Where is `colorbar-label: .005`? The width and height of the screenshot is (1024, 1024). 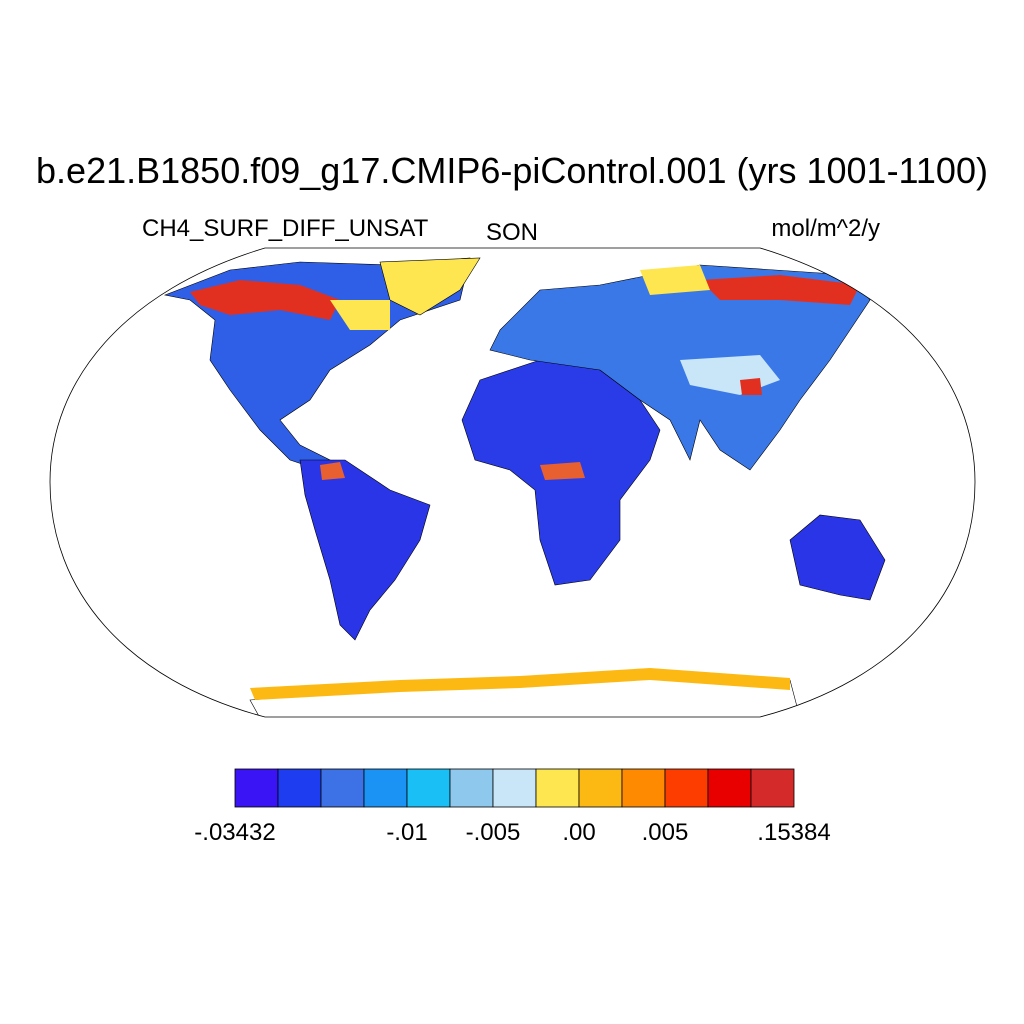 colorbar-label: .005 is located at coordinates (665, 832).